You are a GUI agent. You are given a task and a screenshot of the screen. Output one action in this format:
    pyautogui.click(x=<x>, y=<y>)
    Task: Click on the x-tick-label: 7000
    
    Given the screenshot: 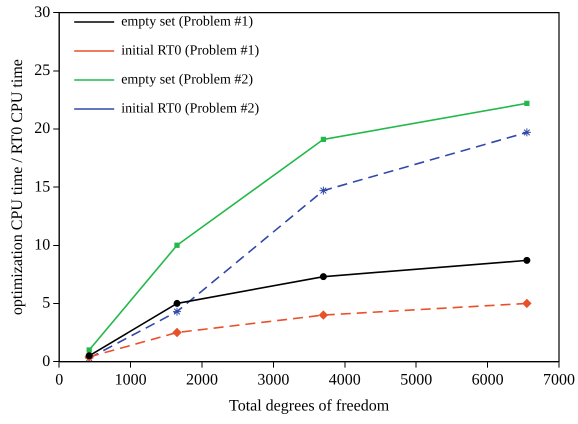 What is the action you would take?
    pyautogui.click(x=559, y=379)
    